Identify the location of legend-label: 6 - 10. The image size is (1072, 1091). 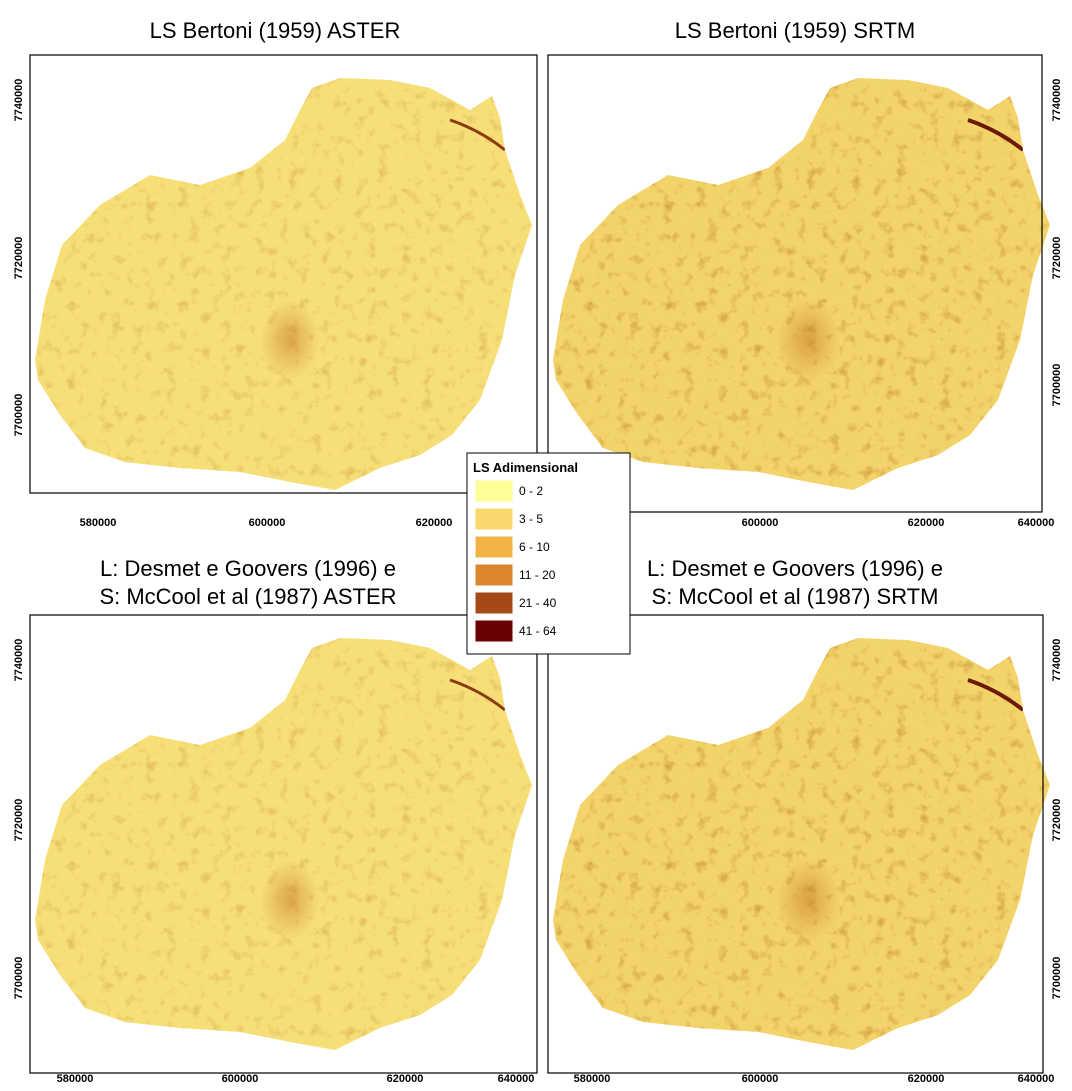
(534, 547).